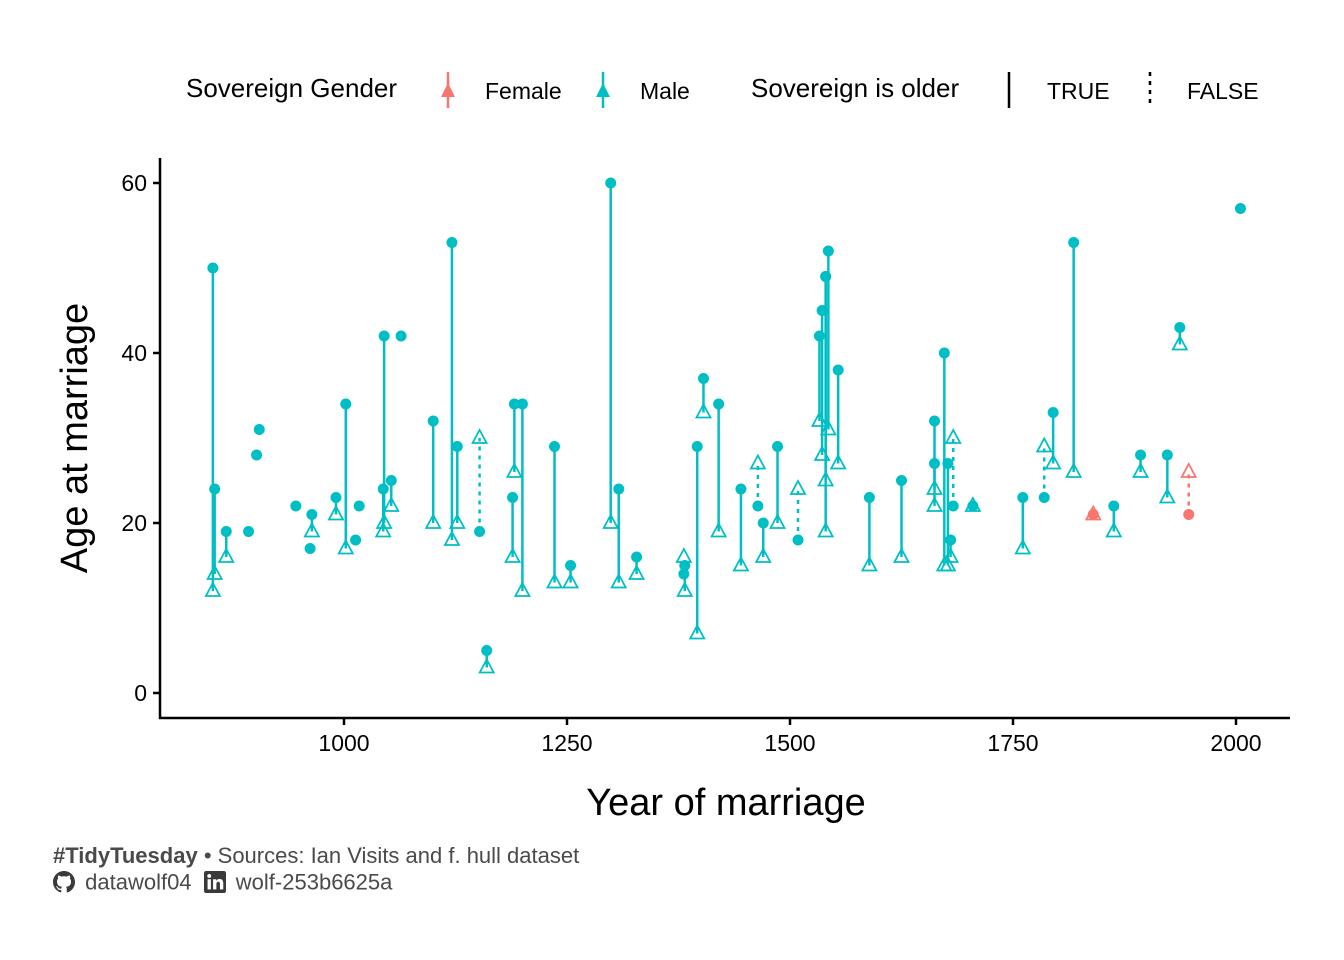 The image size is (1344, 960). I want to click on x-ticks: 1000 1250 1500 1750 2000, so click(790, 737).